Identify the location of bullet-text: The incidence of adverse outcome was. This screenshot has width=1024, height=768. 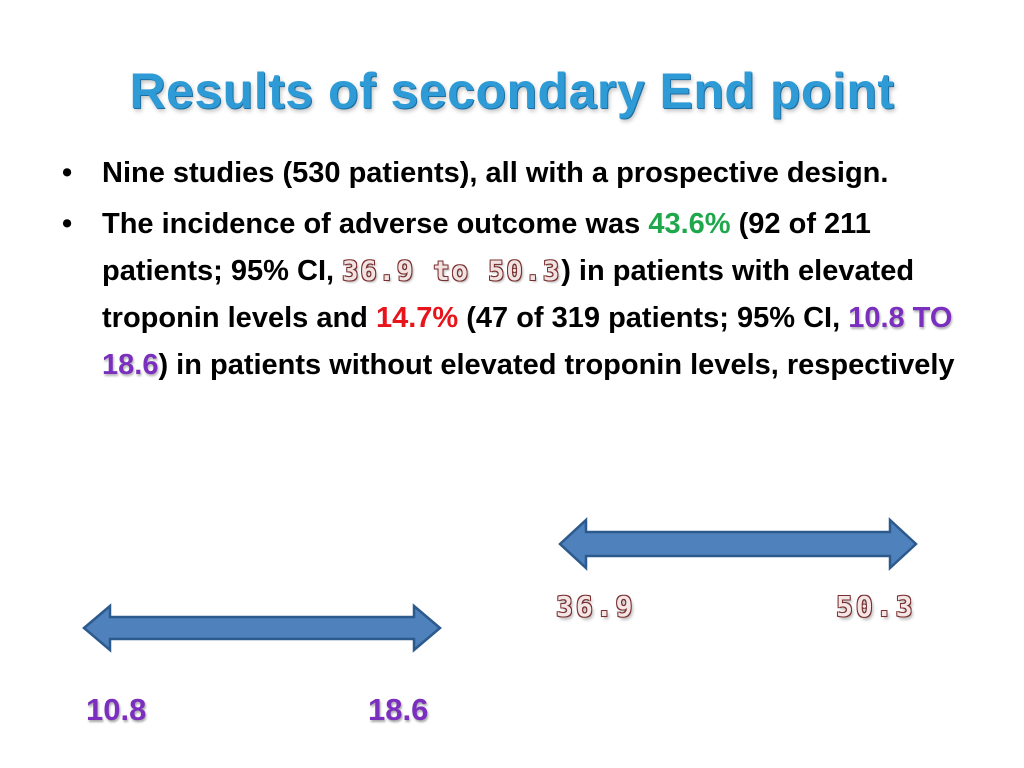
(375, 224).